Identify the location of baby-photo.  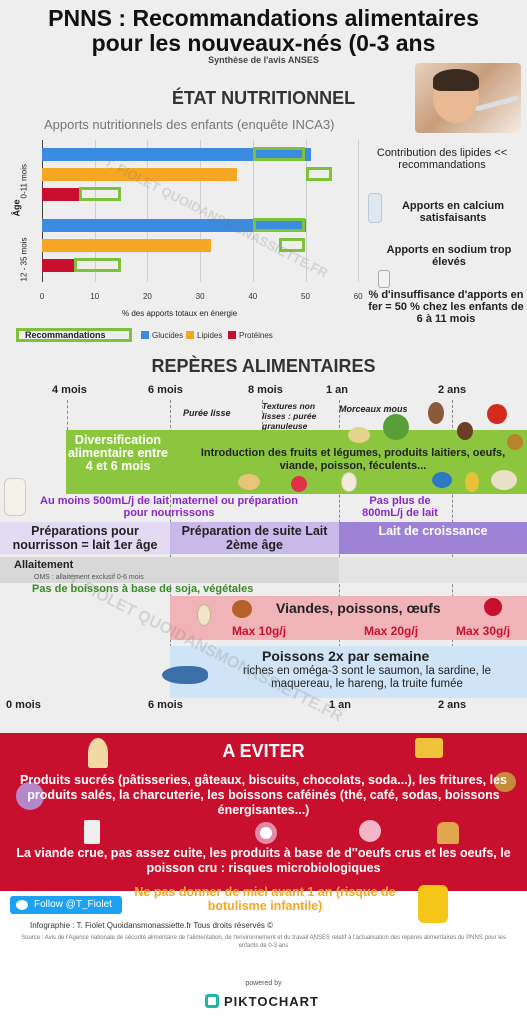
(468, 98).